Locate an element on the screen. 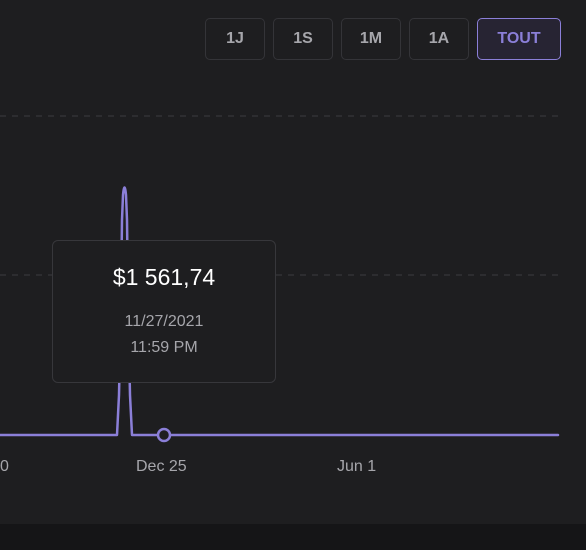 The width and height of the screenshot is (586, 550). range-button-1m: 1M is located at coordinates (371, 39).